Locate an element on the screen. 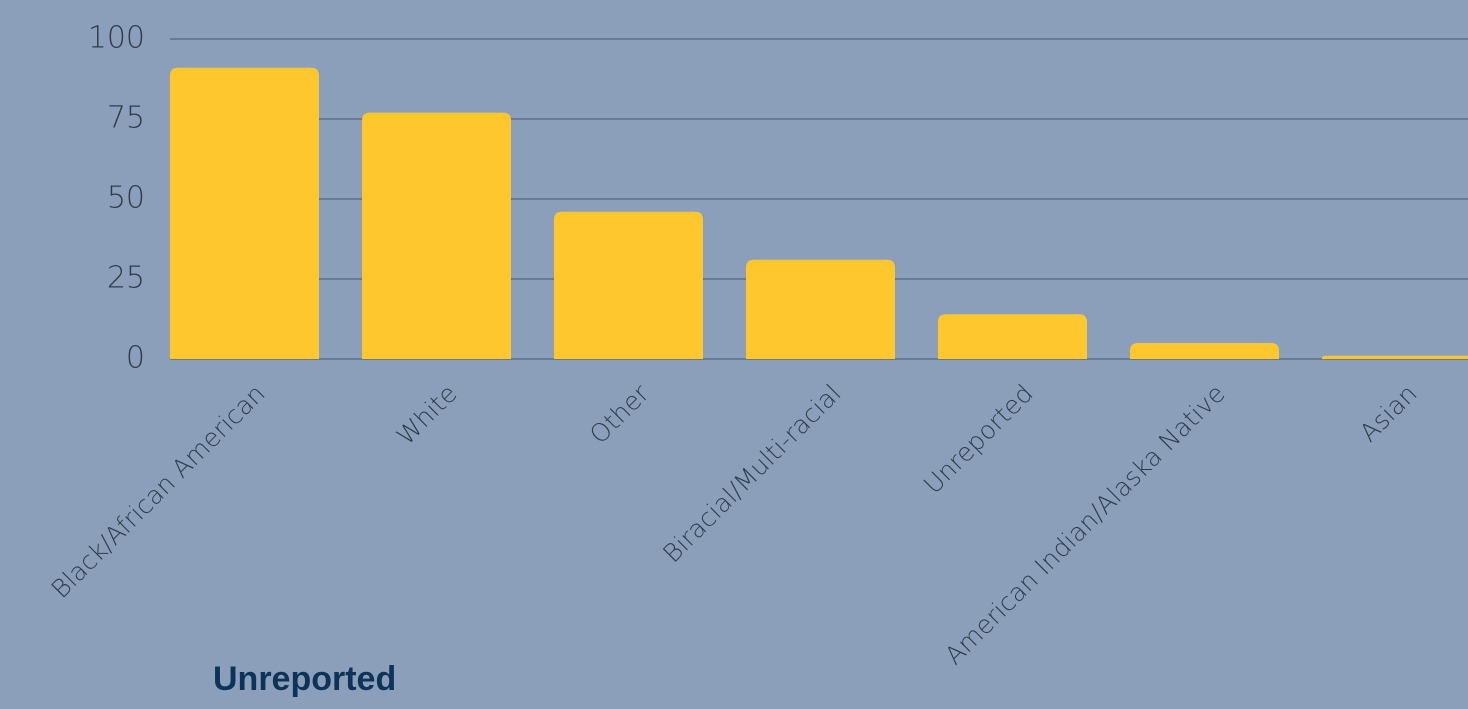 Image resolution: width=1468 pixels, height=709 pixels. y-tick-label: 25 is located at coordinates (126, 278).